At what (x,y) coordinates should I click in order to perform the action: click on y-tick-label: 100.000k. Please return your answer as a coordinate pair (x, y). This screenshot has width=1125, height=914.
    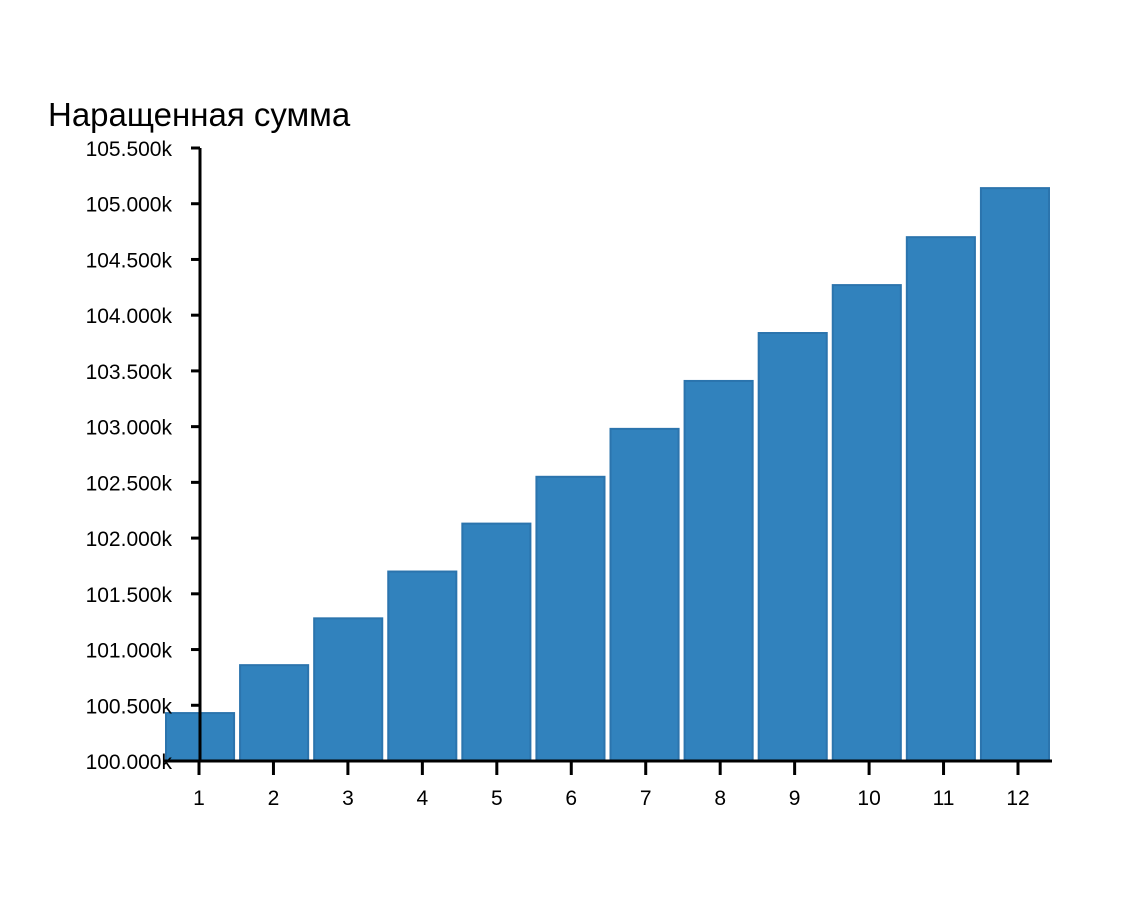
    Looking at the image, I should click on (129, 762).